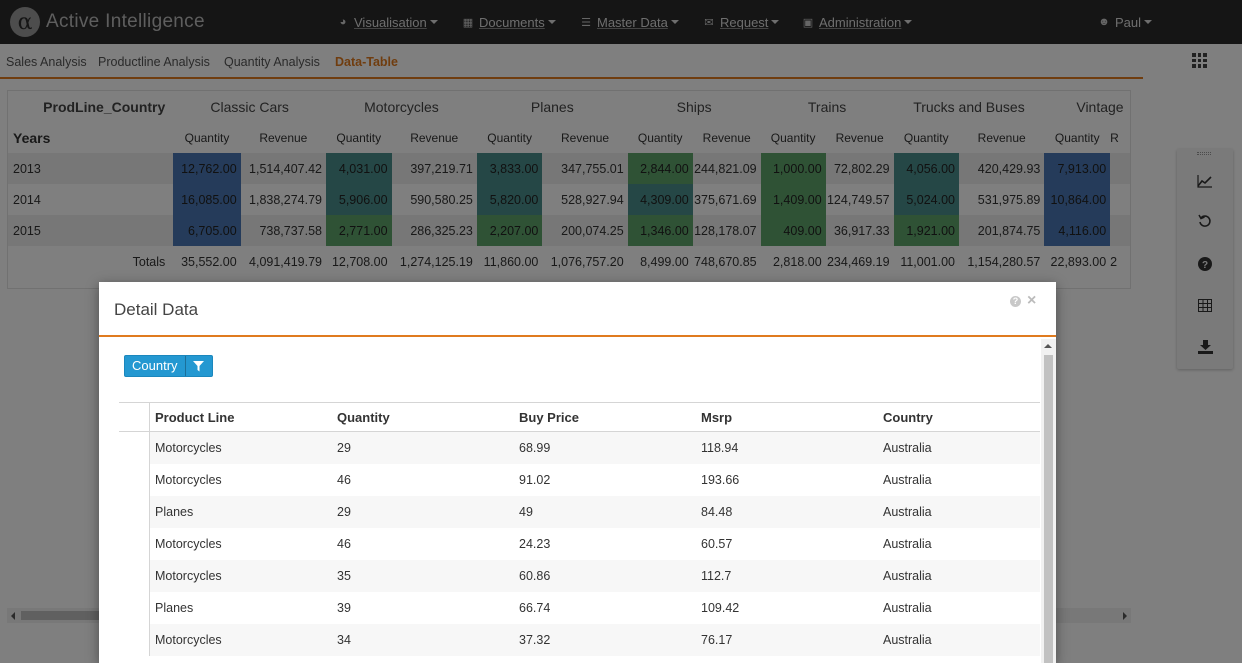 The height and width of the screenshot is (663, 1242). What do you see at coordinates (579, 640) in the screenshot?
I see `table-row: Motorcycles 34 37.32 76.17 Australia` at bounding box center [579, 640].